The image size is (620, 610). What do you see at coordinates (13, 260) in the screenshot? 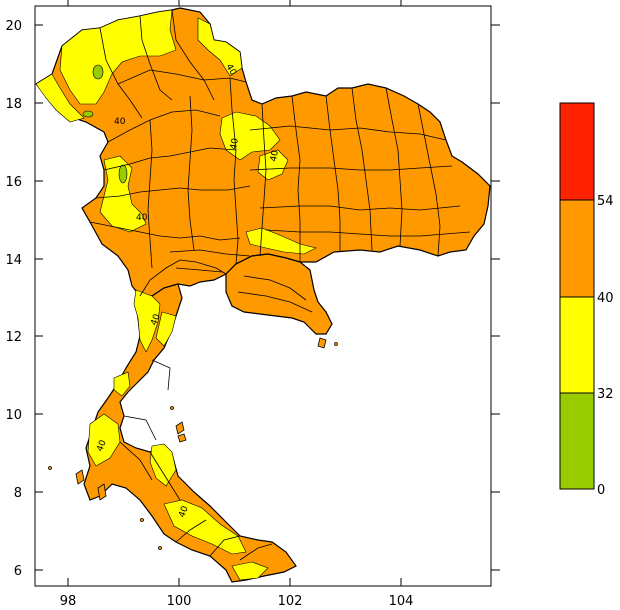
I see `y-tick-label: 14` at bounding box center [13, 260].